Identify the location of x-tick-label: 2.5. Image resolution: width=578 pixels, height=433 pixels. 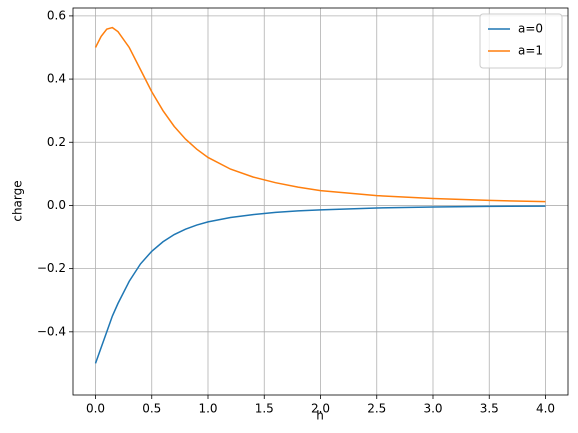
(376, 409).